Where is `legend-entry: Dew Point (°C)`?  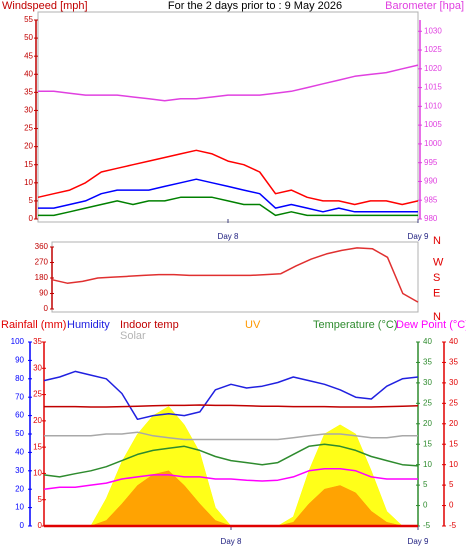
legend-entry: Dew Point (°C) is located at coordinates (431, 325).